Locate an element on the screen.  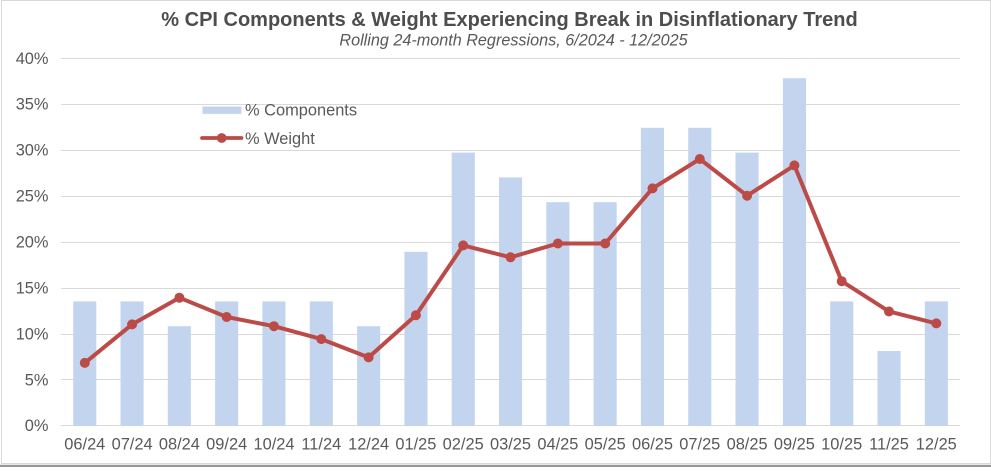
svg-text: 02/25 is located at coordinates (463, 444).